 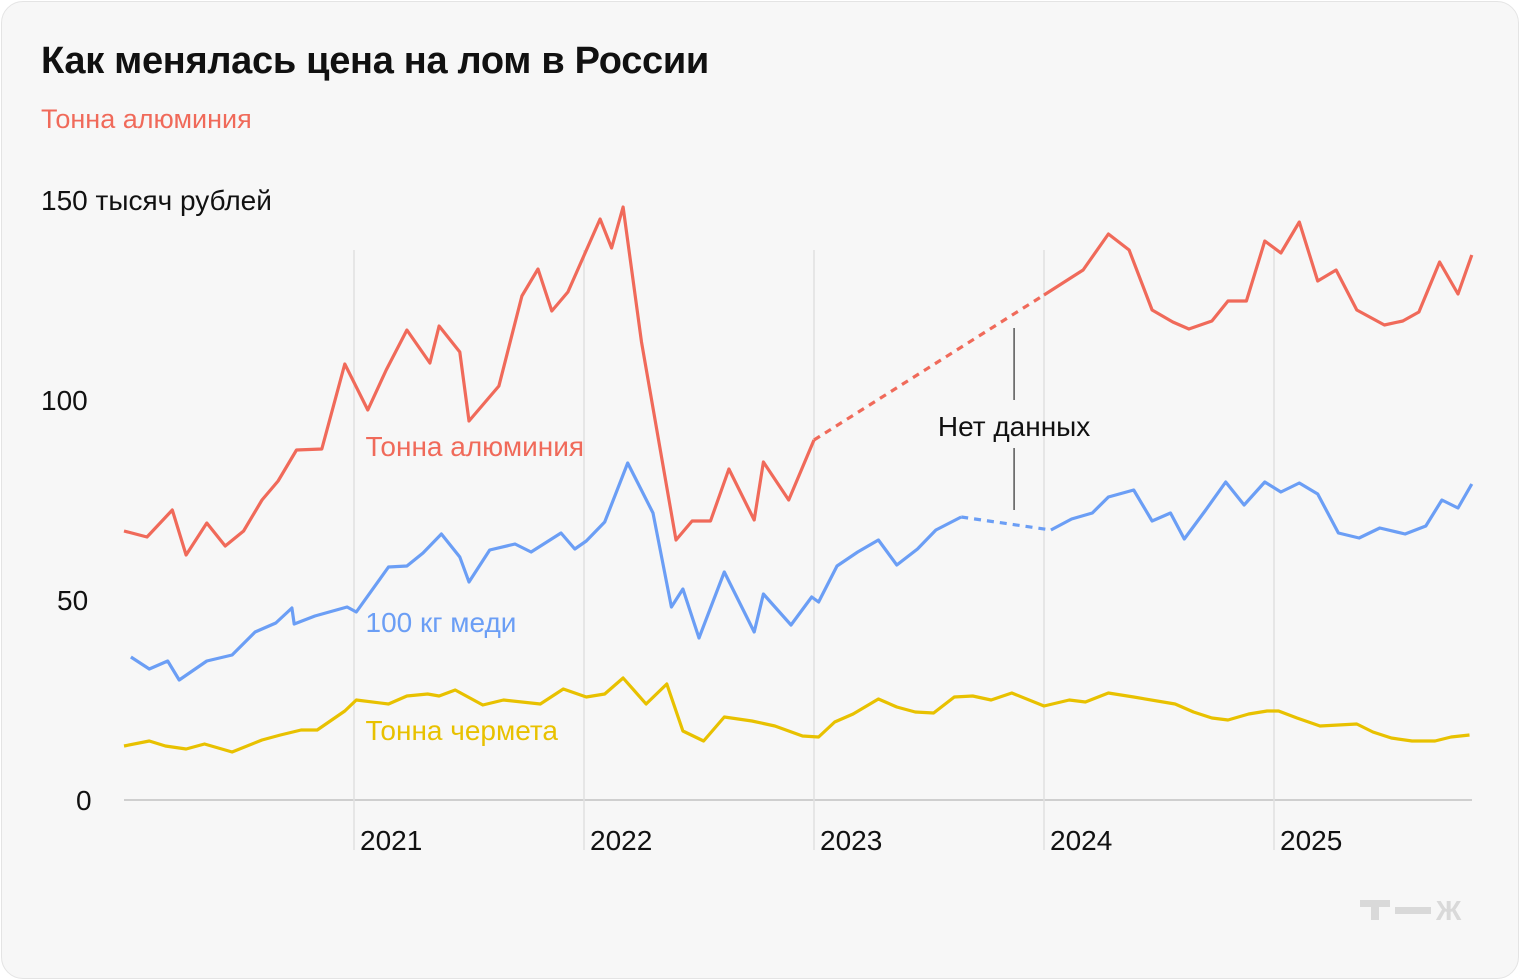 I want to click on x-tick-label: 2024, so click(x=1081, y=840).